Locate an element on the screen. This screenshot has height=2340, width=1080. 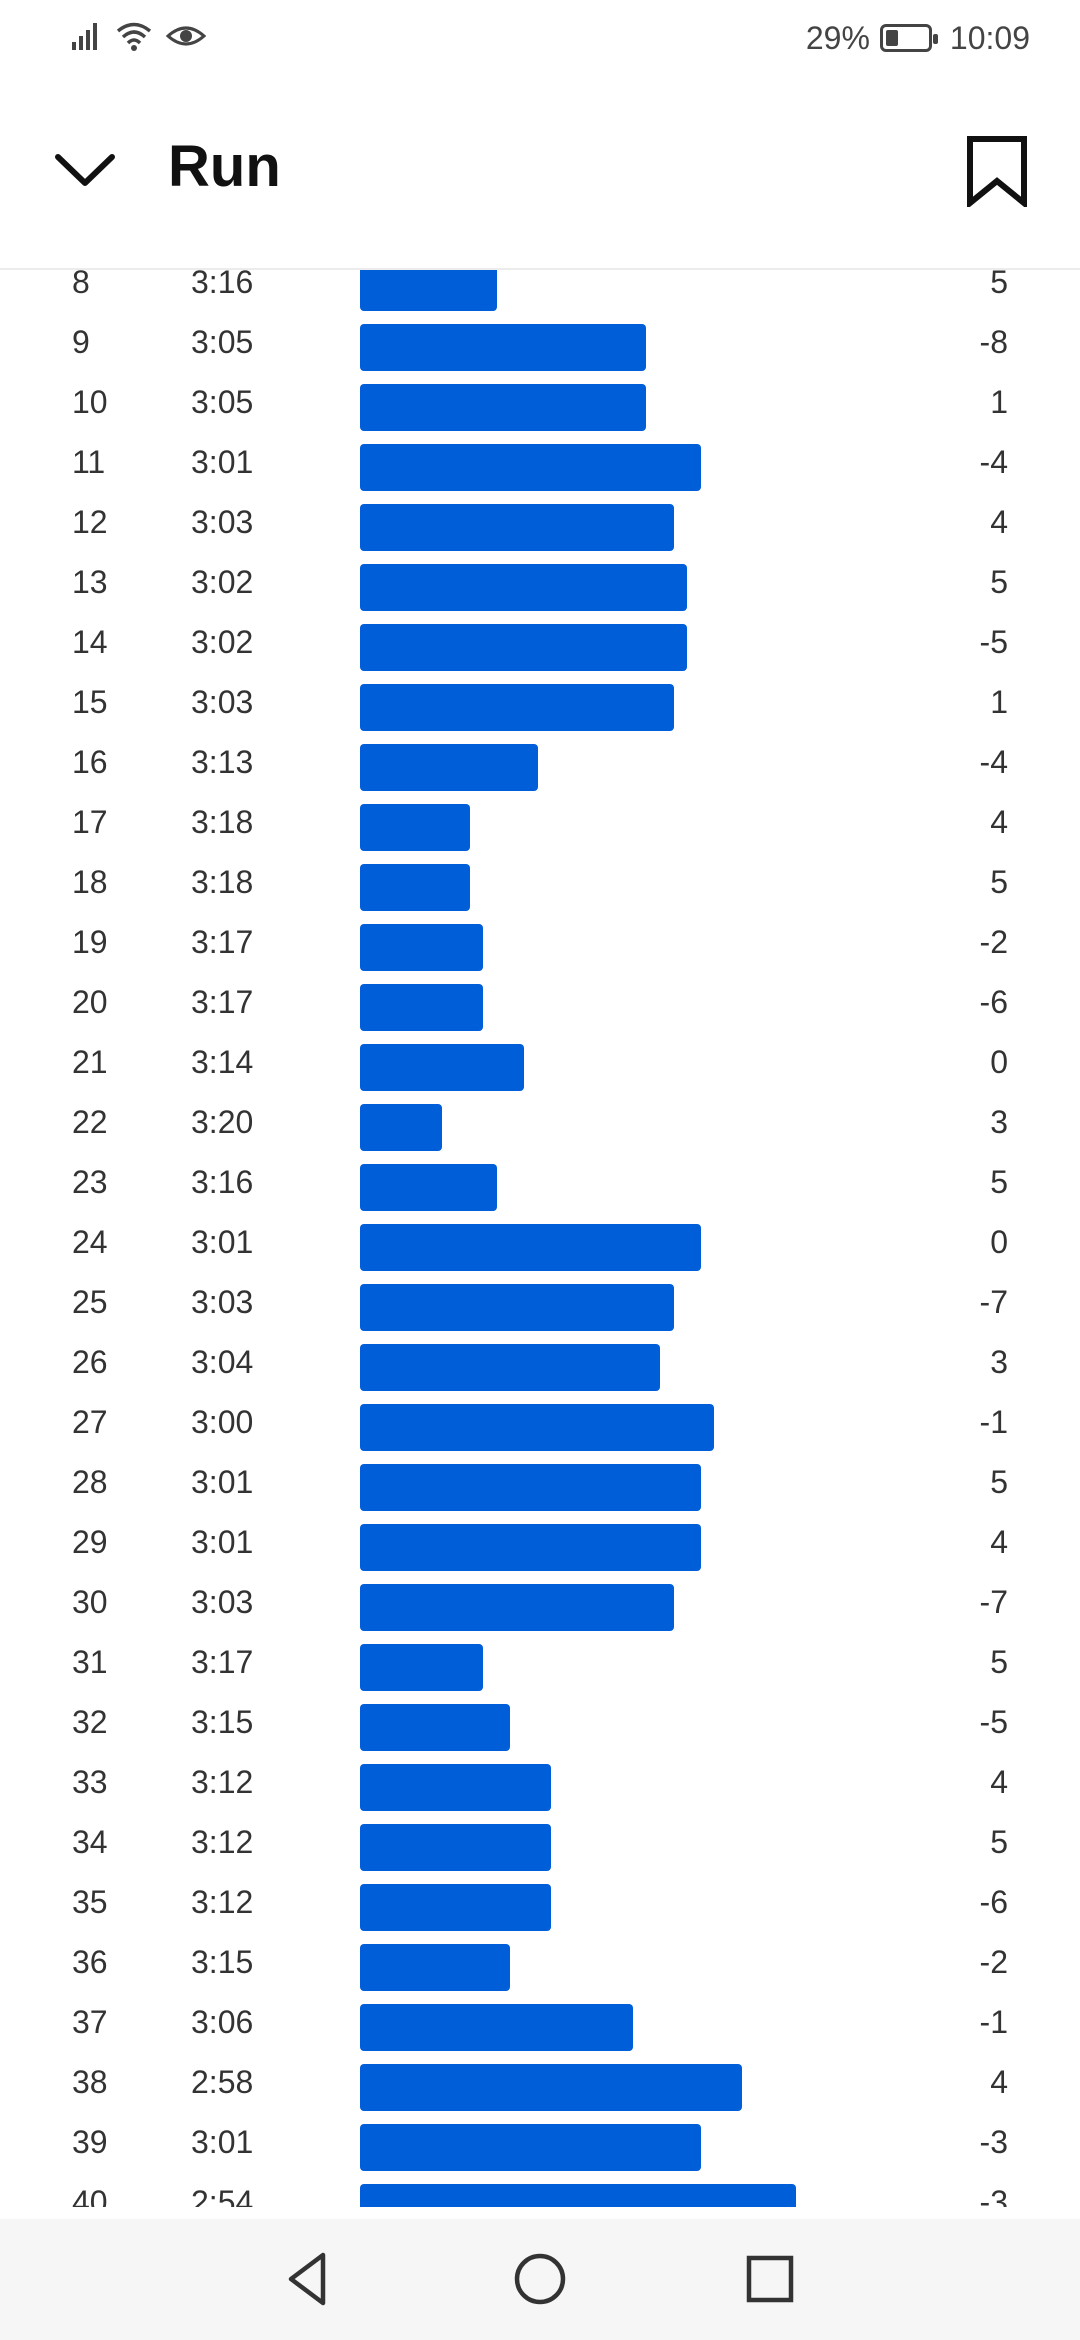
split-km: 30 is located at coordinates (90, 1602).